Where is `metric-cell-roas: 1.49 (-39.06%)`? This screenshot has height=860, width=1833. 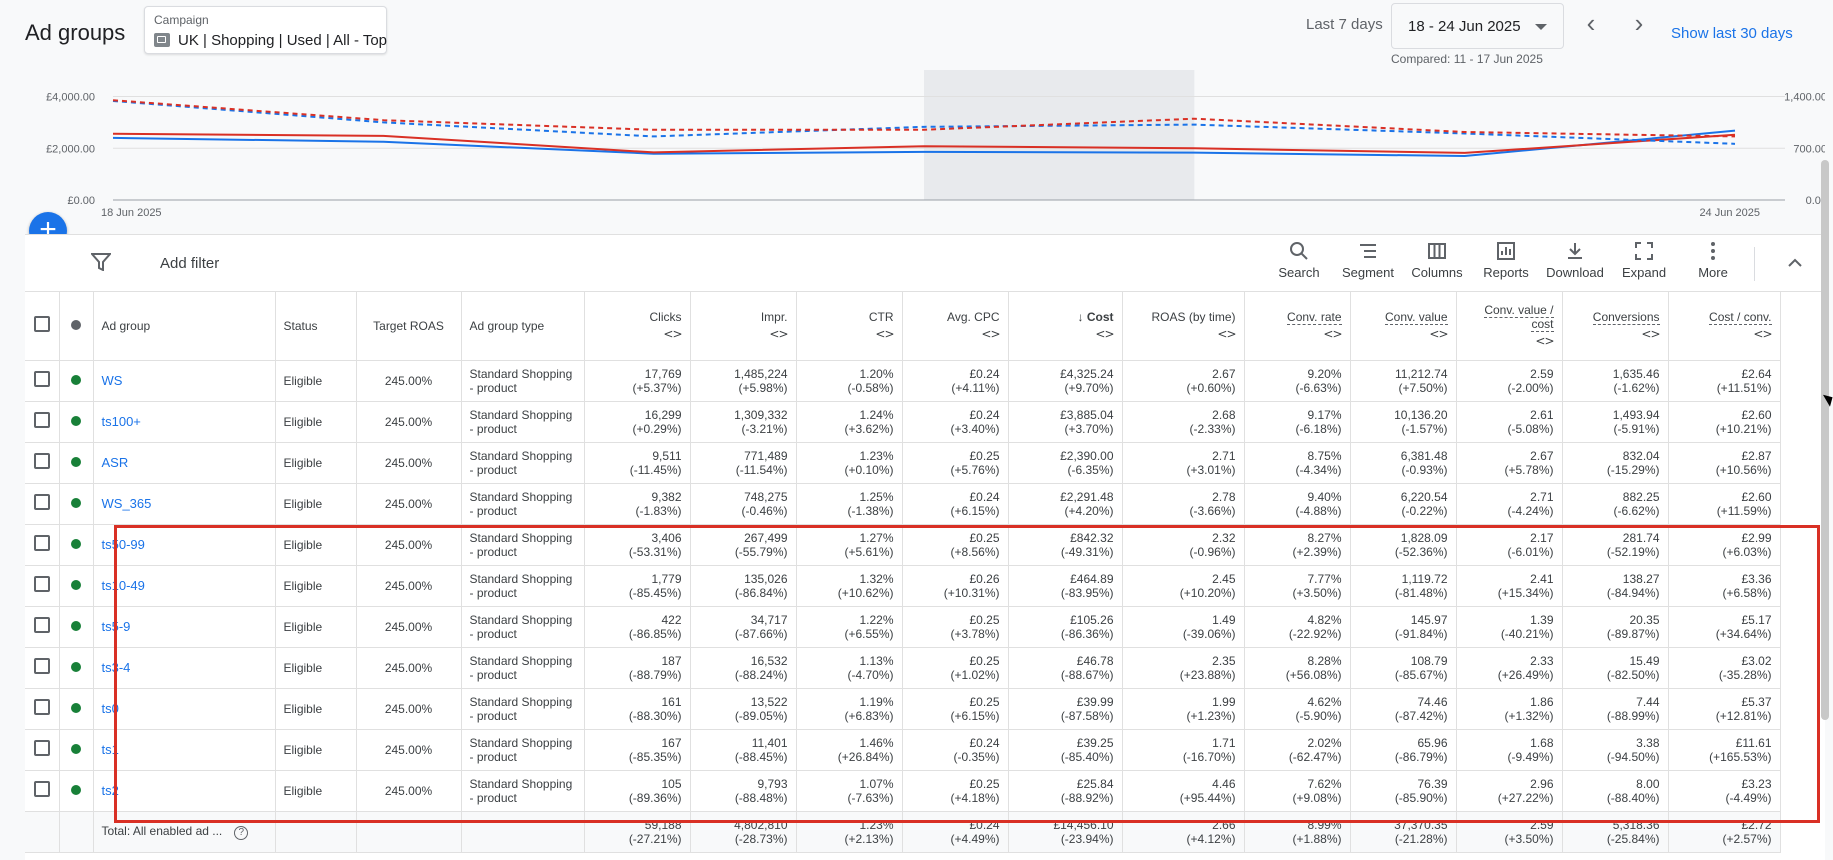 metric-cell-roas: 1.49 (-39.06%) is located at coordinates (1183, 627).